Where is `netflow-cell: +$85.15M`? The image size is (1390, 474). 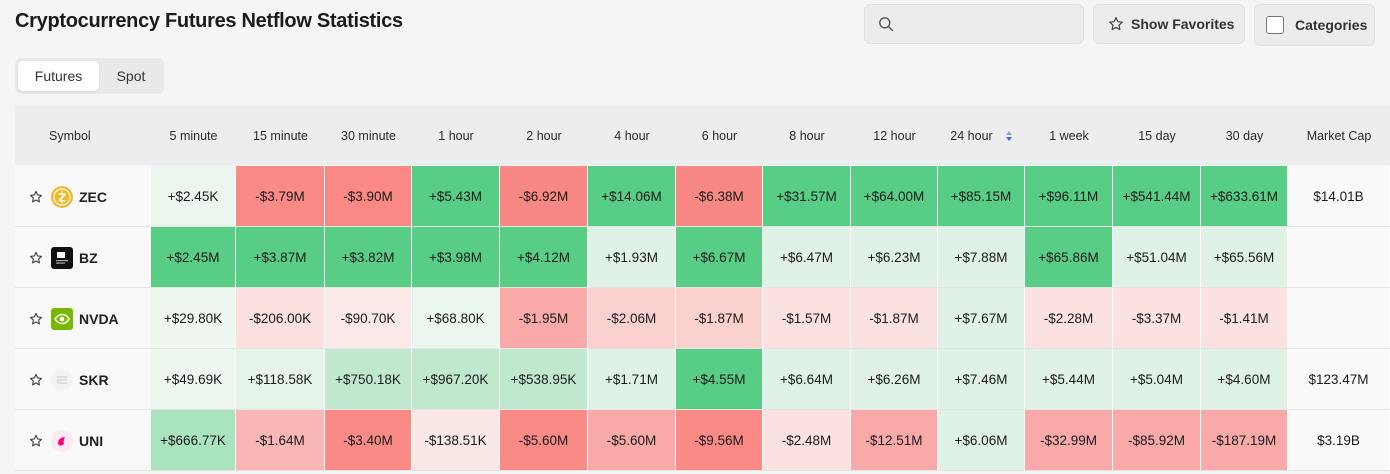 netflow-cell: +$85.15M is located at coordinates (981, 196).